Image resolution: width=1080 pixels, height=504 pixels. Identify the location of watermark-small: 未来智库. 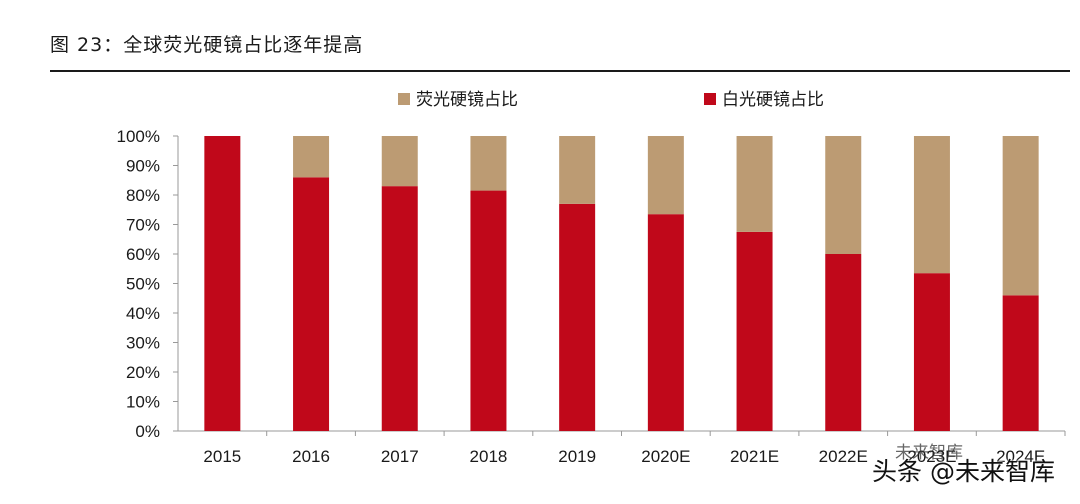
(929, 453).